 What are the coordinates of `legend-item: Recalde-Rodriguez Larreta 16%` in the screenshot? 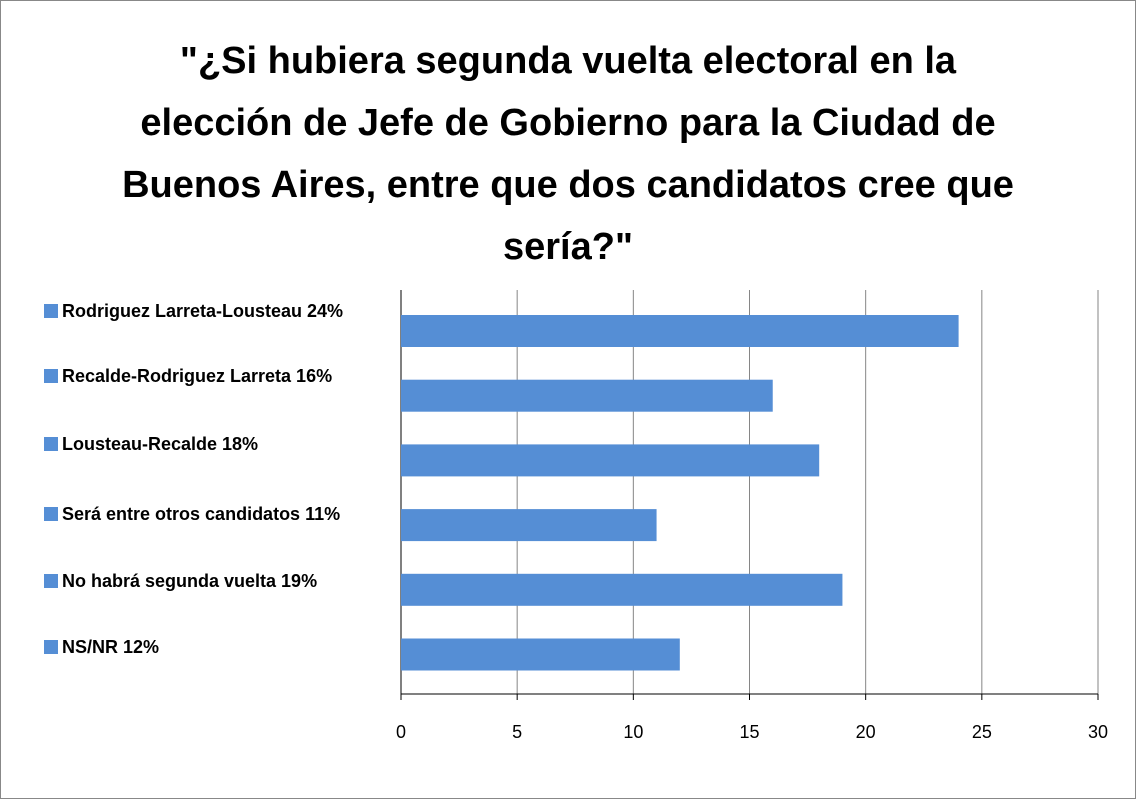 It's located at (214, 376).